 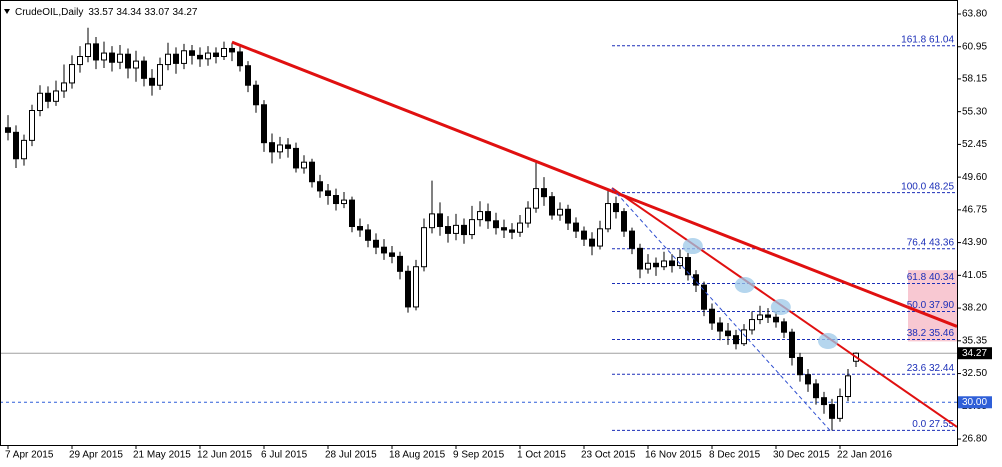 What do you see at coordinates (479, 455) in the screenshot?
I see `x-tick-label: 9 Sep 2015` at bounding box center [479, 455].